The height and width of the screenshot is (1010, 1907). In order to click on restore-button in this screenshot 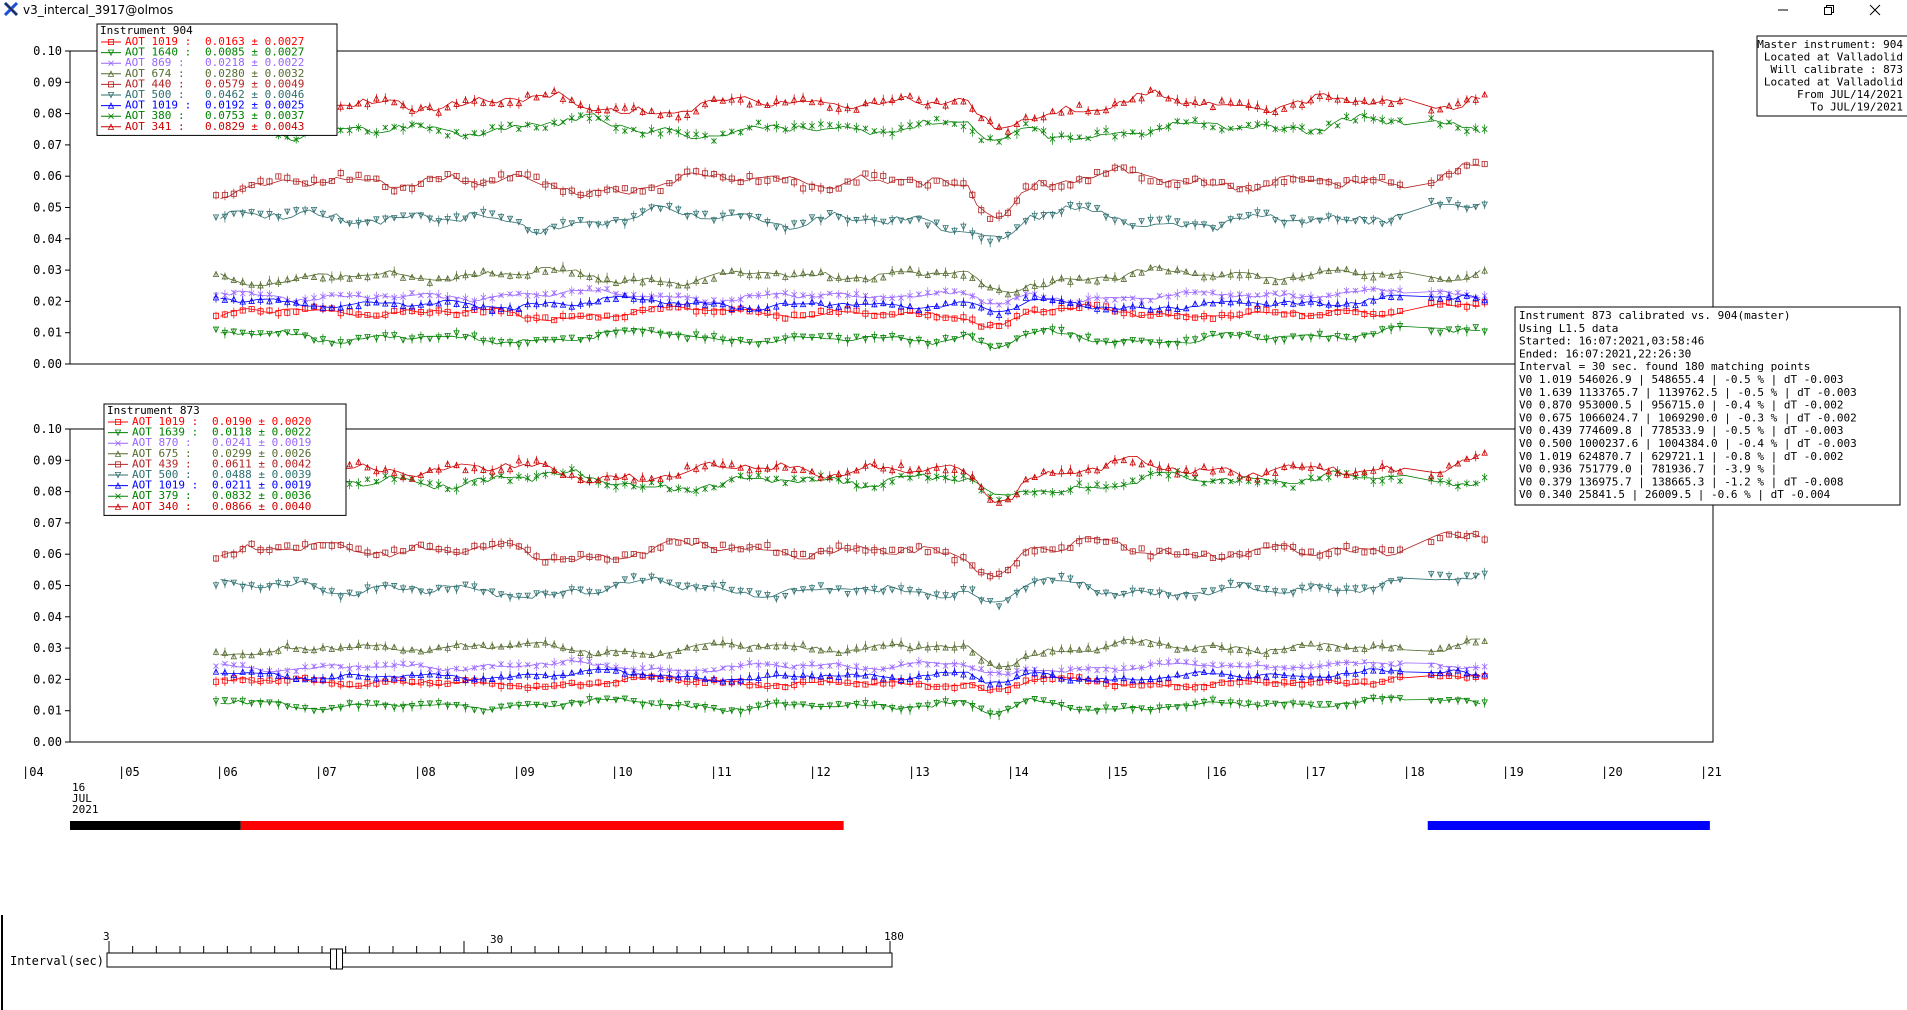, I will do `click(1829, 10)`.